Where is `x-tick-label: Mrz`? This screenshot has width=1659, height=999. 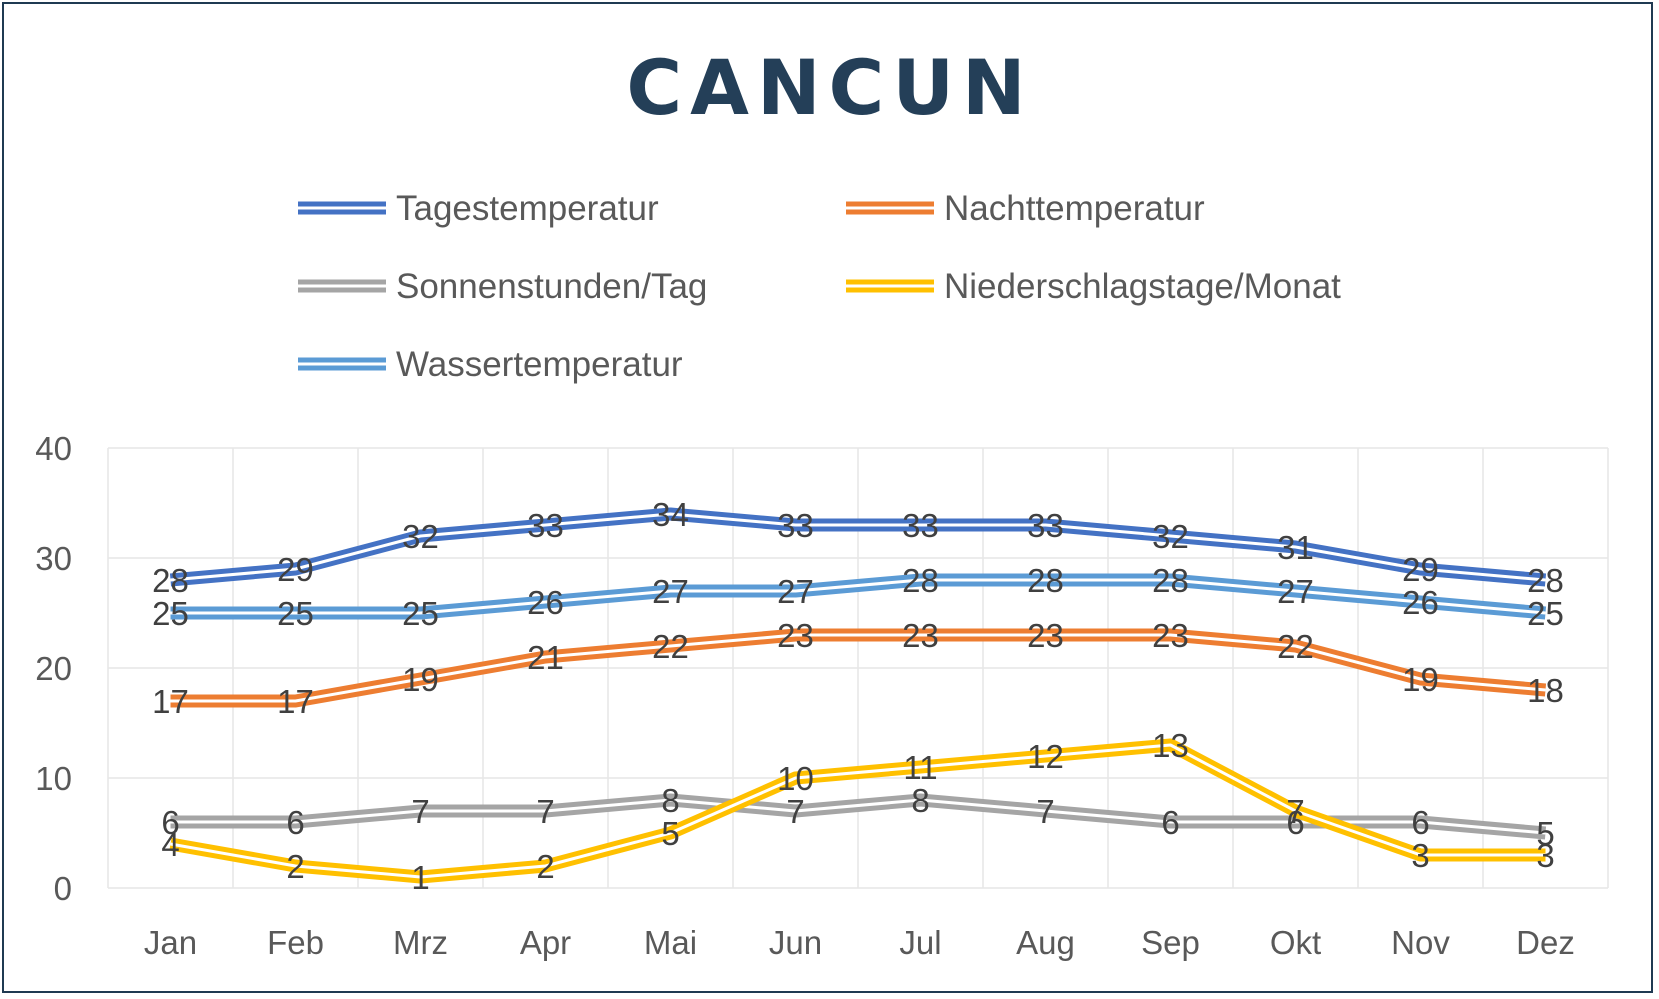
x-tick-label: Mrz is located at coordinates (420, 942).